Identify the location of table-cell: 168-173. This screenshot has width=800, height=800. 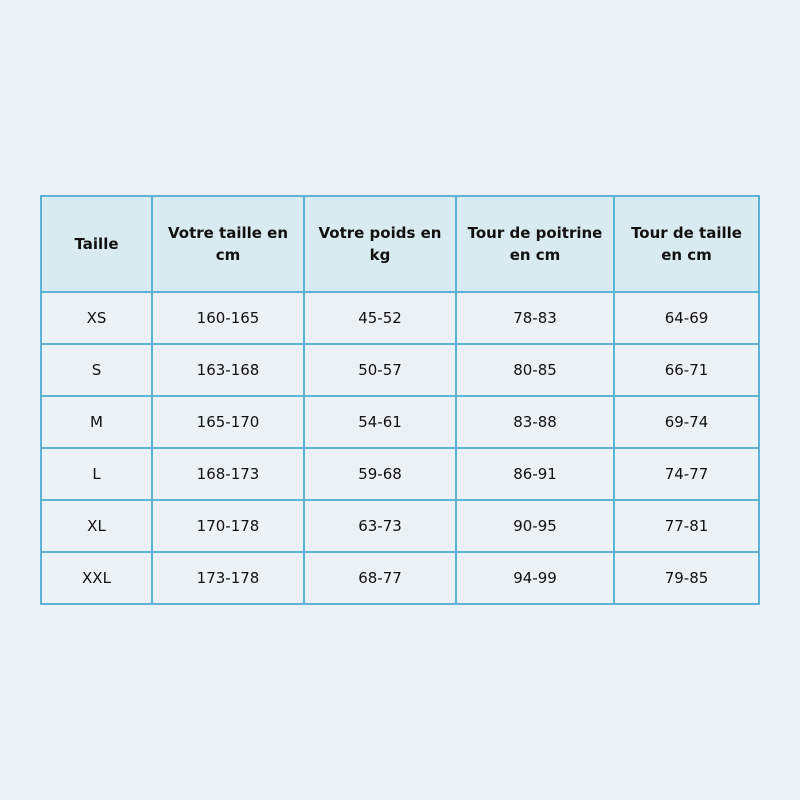
(228, 474).